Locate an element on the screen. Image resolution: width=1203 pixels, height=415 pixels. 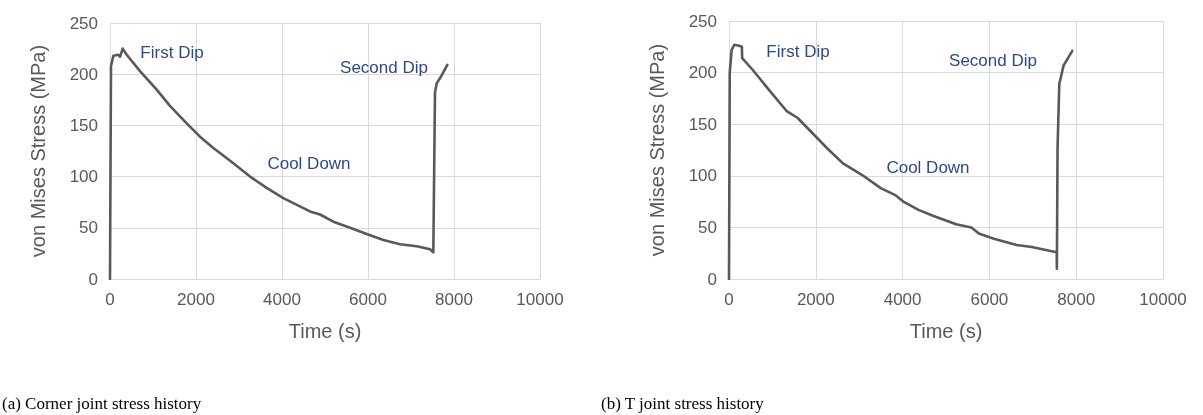
text: (a) Corner joint stress history is located at coordinates (102, 403).